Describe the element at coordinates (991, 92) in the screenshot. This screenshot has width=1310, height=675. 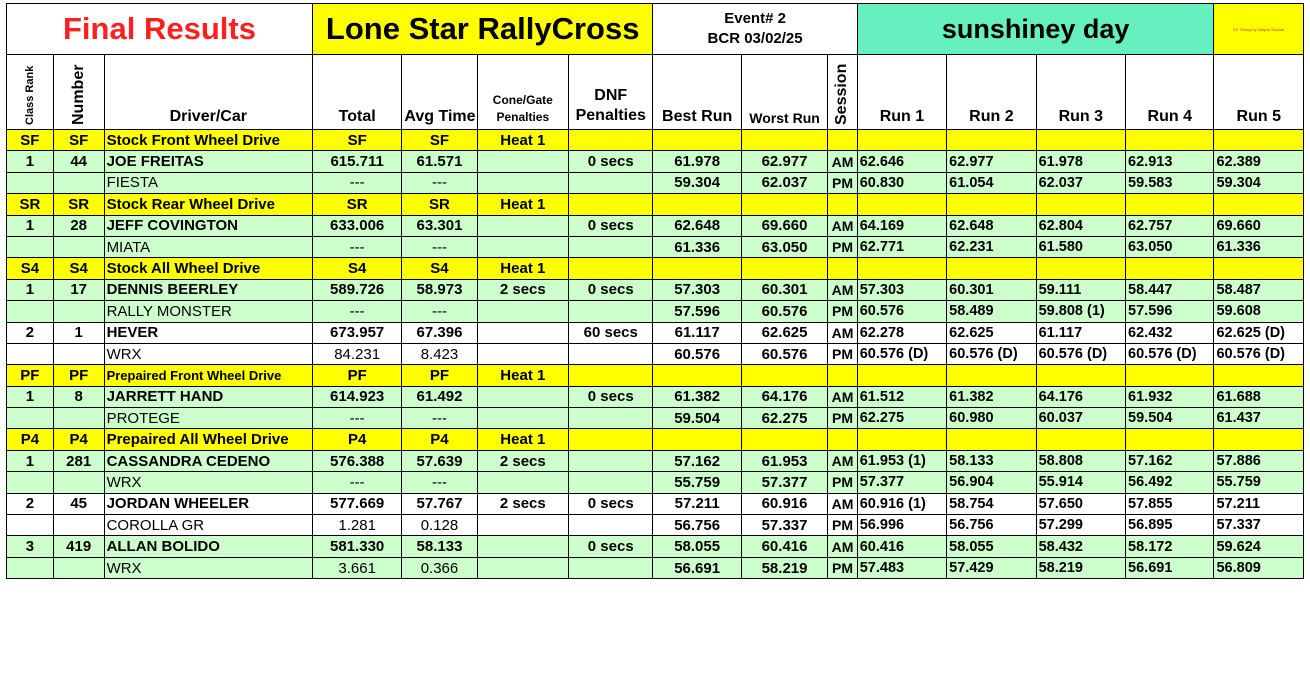
I see `col-run-2: Run 2` at that location.